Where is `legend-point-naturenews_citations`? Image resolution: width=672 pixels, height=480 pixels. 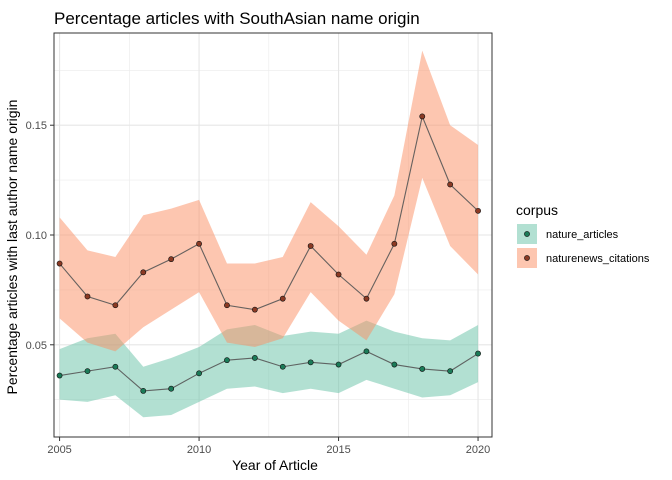
legend-point-naturenews_citations is located at coordinates (527, 258).